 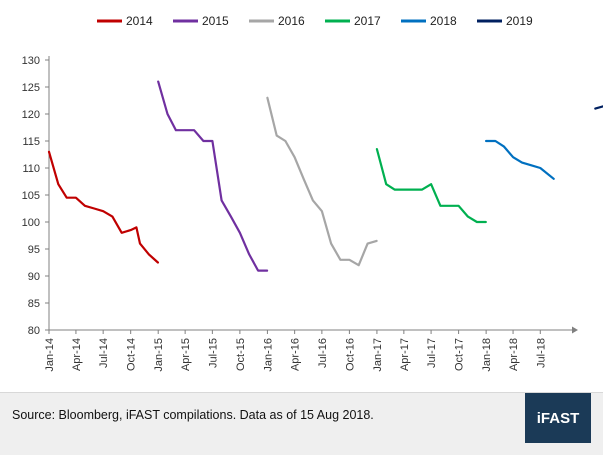 I want to click on legend-label-2018: 2018, so click(x=443, y=21).